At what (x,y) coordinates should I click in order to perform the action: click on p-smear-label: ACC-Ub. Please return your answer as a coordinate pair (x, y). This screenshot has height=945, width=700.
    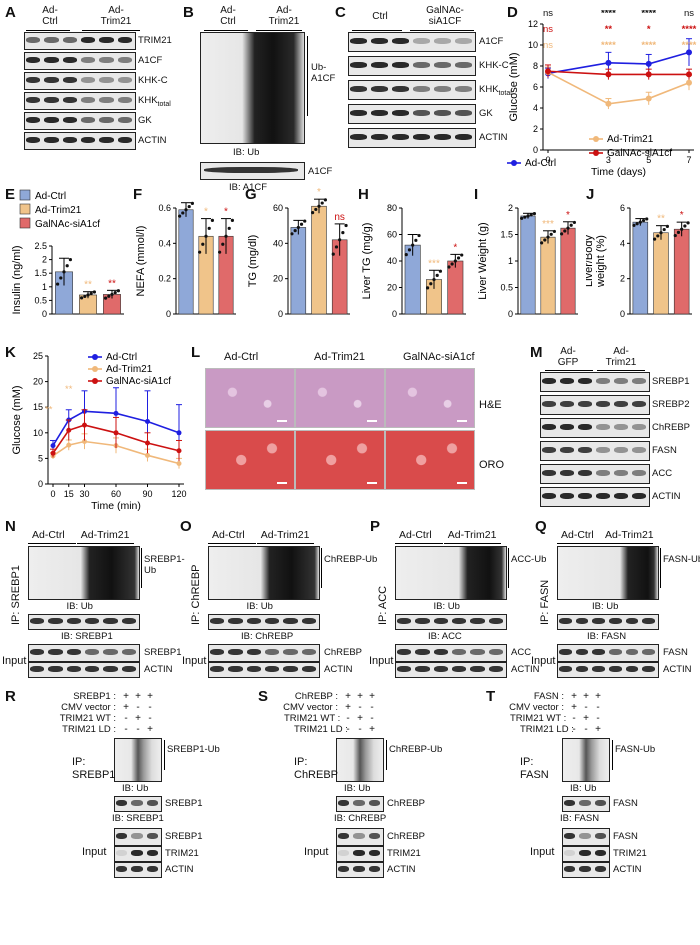
    Looking at the image, I should click on (529, 559).